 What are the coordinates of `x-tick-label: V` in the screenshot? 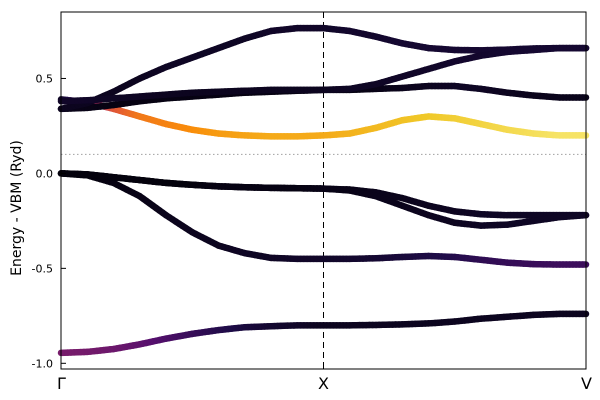 It's located at (586, 383).